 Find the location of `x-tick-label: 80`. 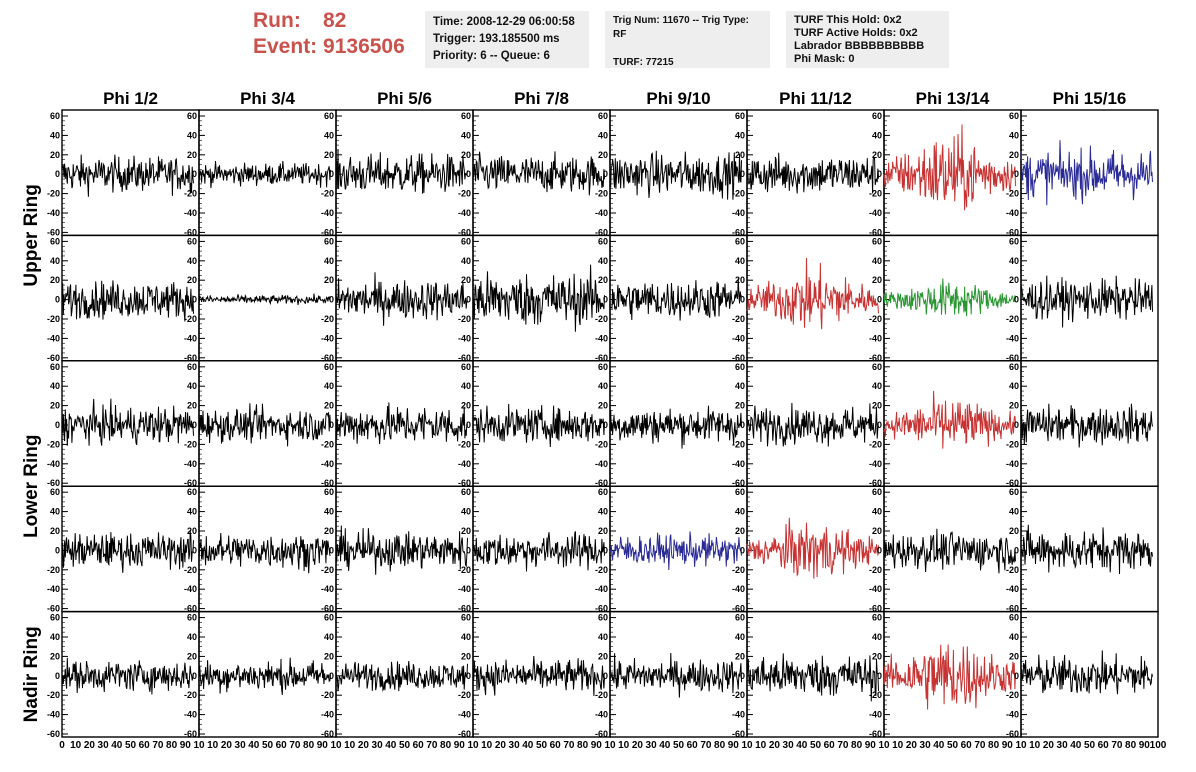

x-tick-label: 80 is located at coordinates (720, 745).